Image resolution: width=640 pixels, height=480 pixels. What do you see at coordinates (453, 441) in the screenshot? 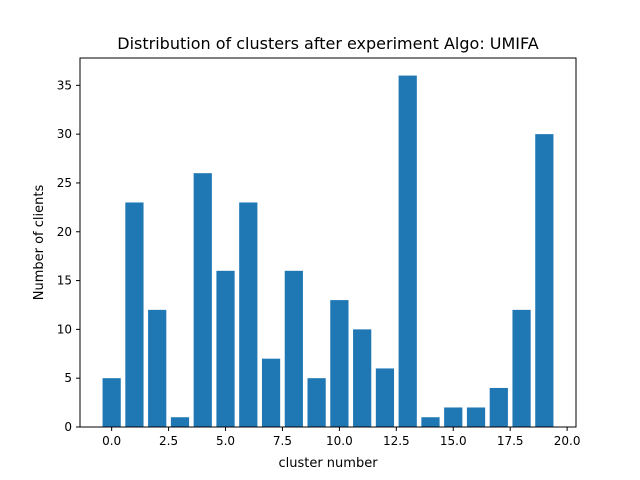
I see `x-tick-label: 15.0` at bounding box center [453, 441].